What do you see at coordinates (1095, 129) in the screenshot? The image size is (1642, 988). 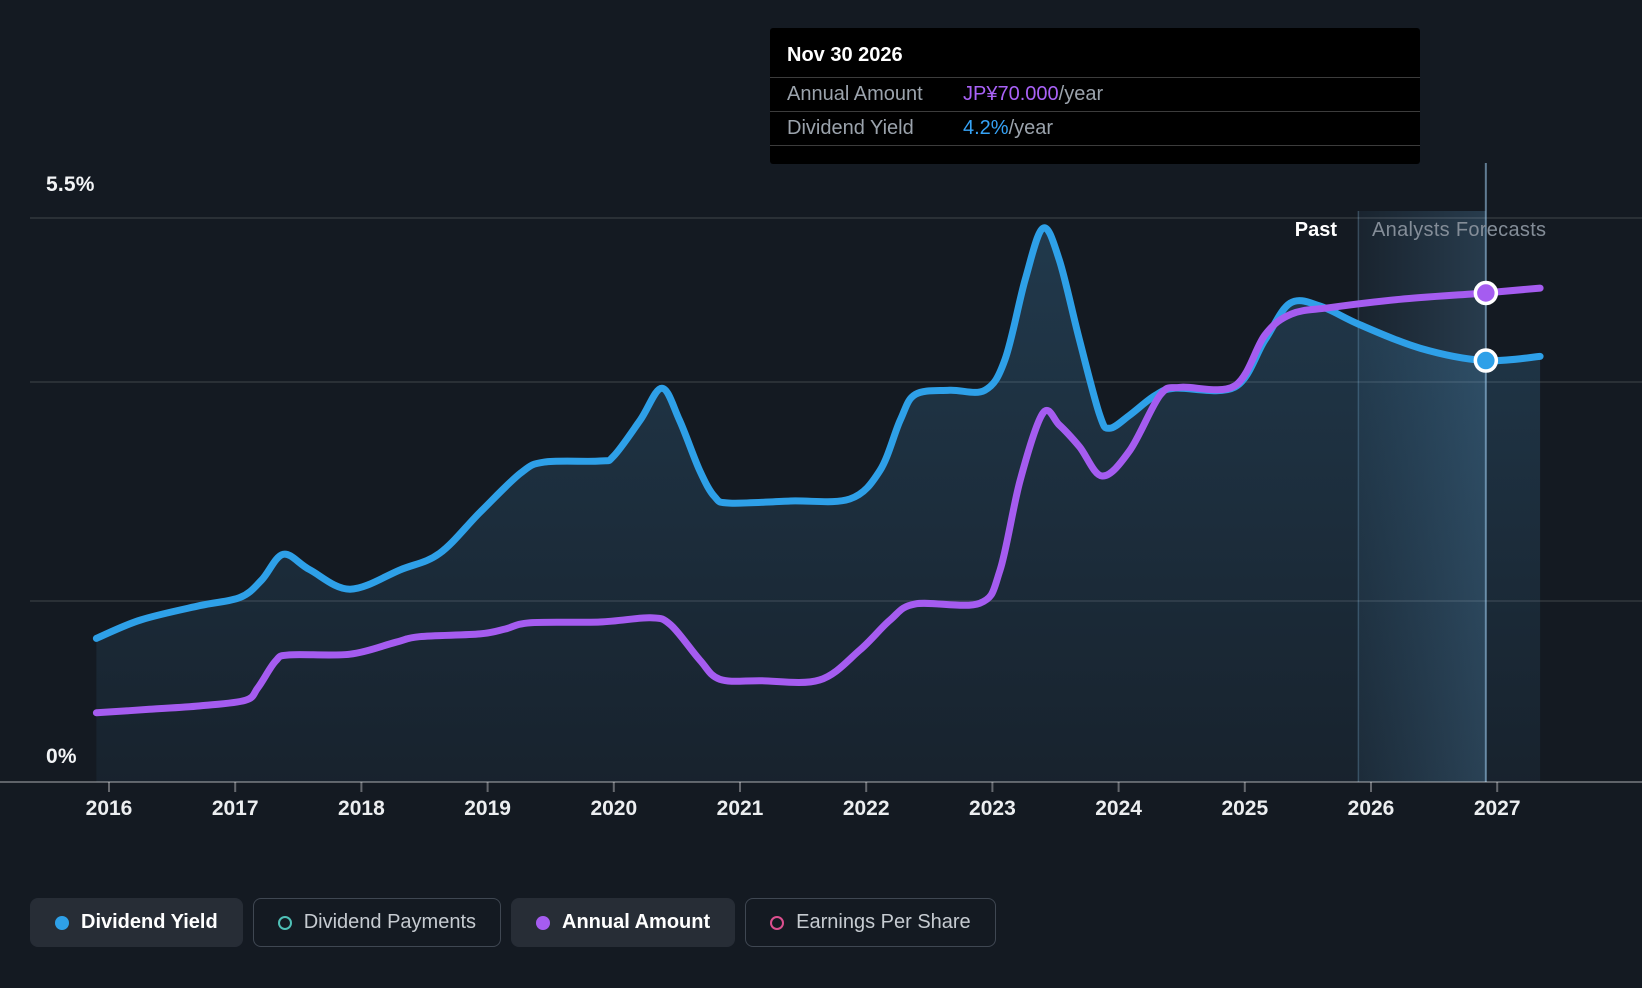 I see `tooltip-row-dividend-yield: Dividend Yield 4.2%/year` at bounding box center [1095, 129].